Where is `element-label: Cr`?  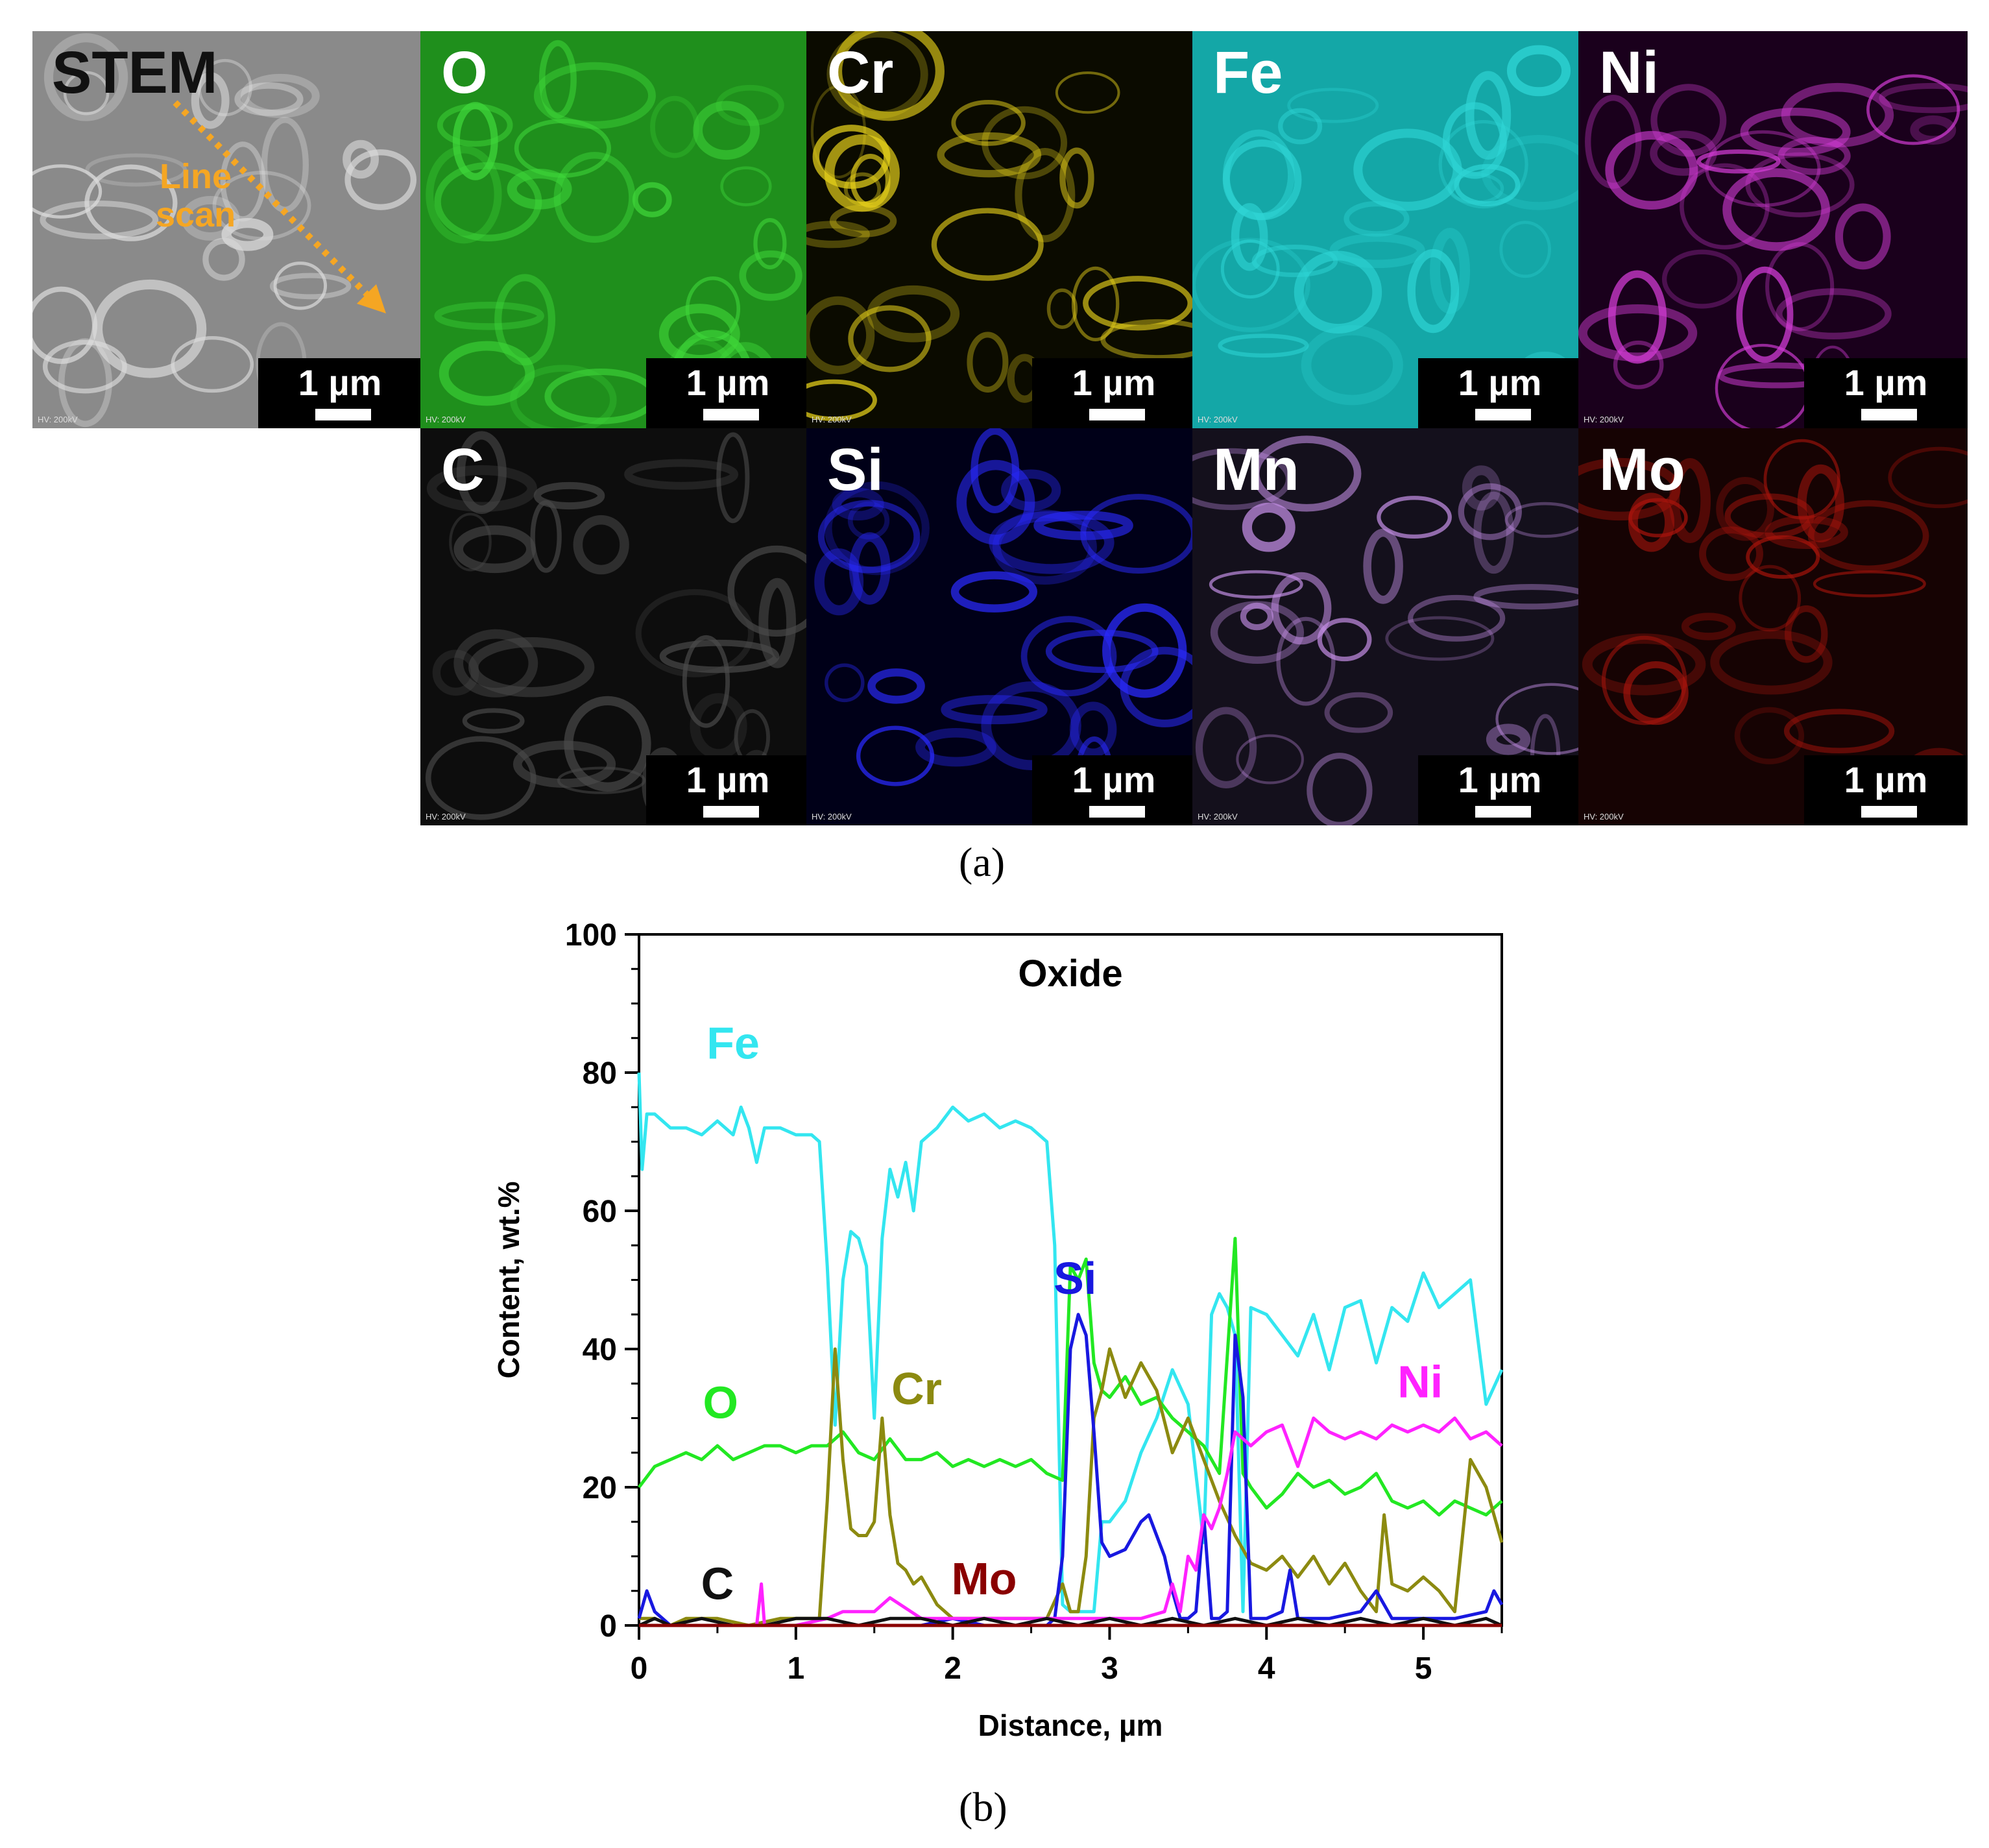
element-label: Cr is located at coordinates (861, 73).